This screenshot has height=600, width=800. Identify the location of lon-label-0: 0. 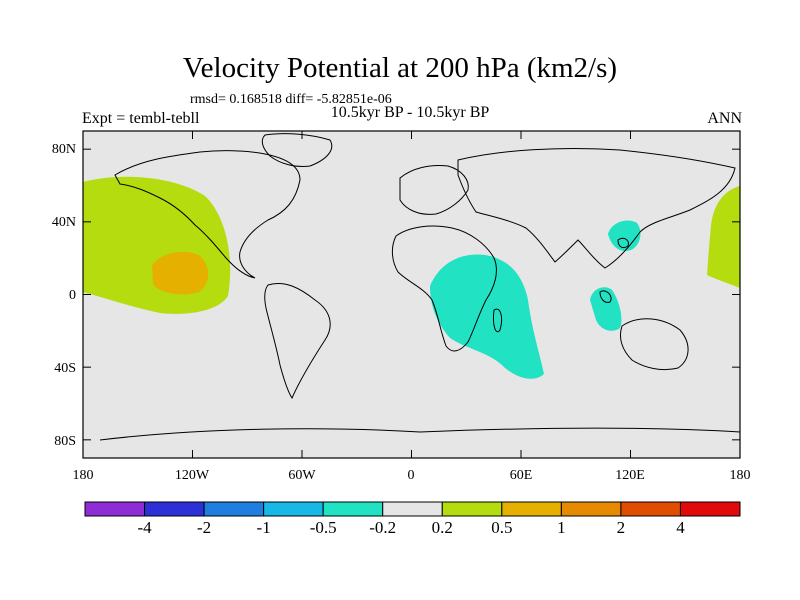
(411, 475).